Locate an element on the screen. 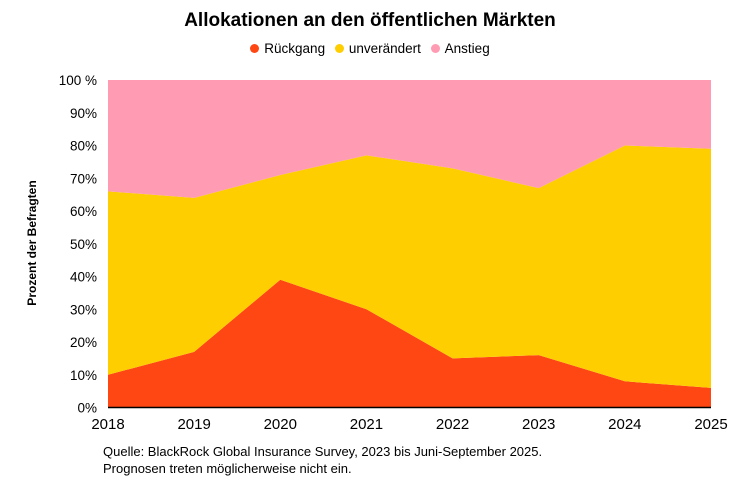 The width and height of the screenshot is (740, 485). legend-item-anstieg: Anstieg is located at coordinates (460, 48).